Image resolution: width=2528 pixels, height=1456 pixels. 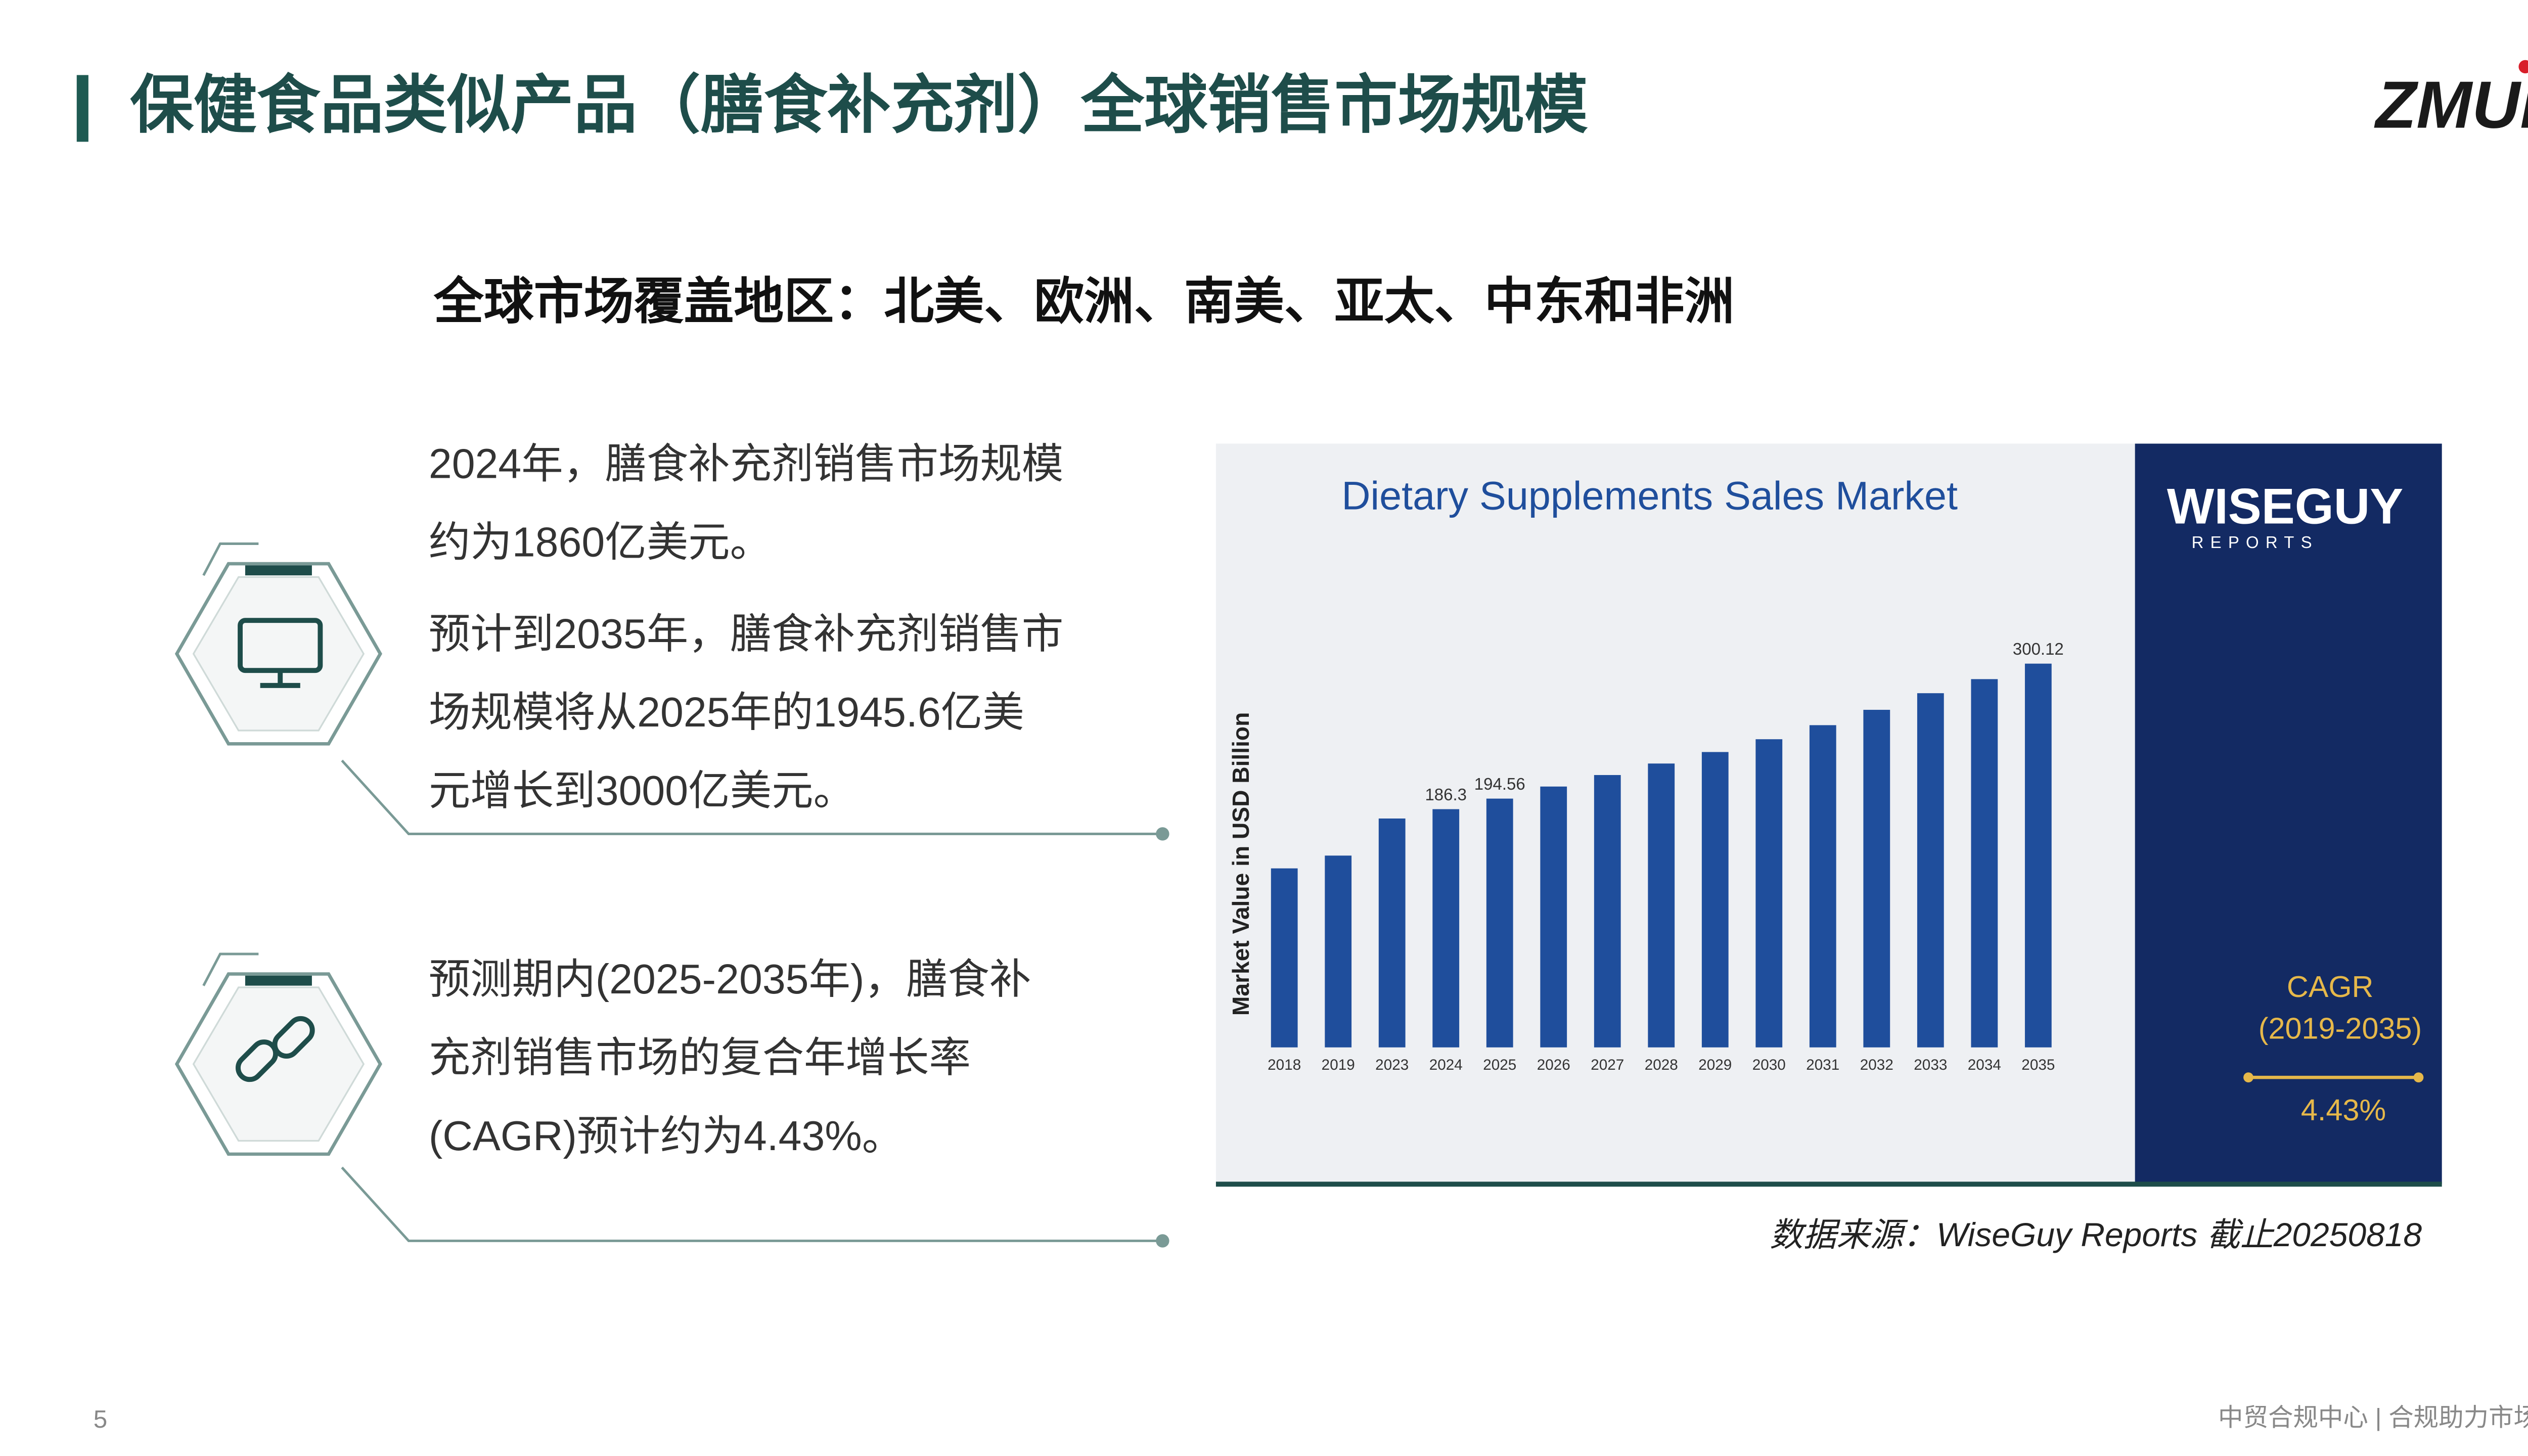 What do you see at coordinates (1285, 1065) in the screenshot?
I see `x-tick-label: 2018` at bounding box center [1285, 1065].